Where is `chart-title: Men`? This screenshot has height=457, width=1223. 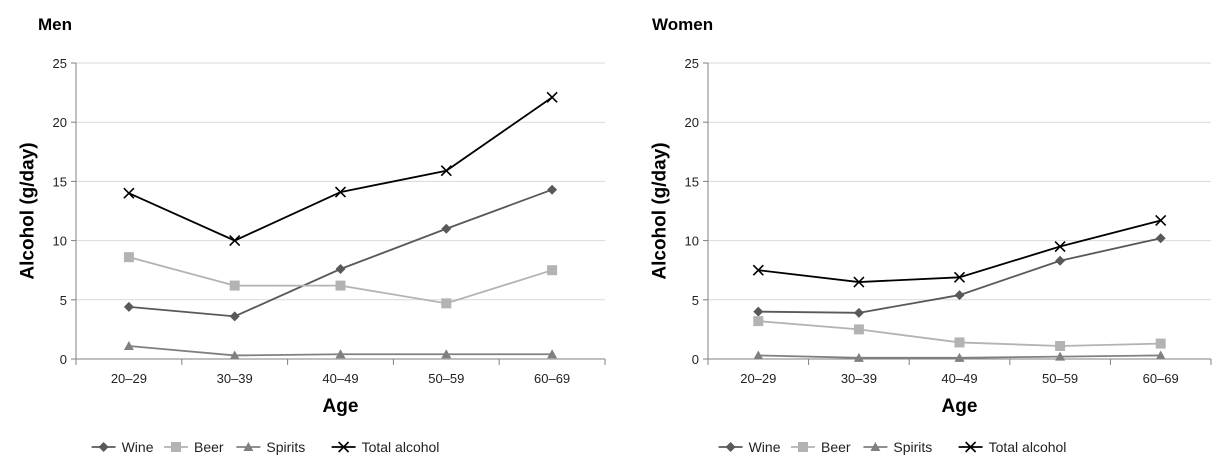
chart-title: Men is located at coordinates (55, 24).